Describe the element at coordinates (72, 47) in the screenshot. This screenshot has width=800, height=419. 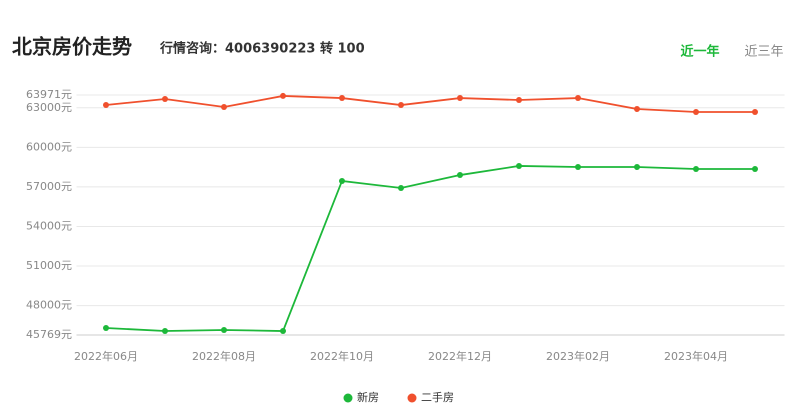
I see `page-title: 北京房价走势` at that location.